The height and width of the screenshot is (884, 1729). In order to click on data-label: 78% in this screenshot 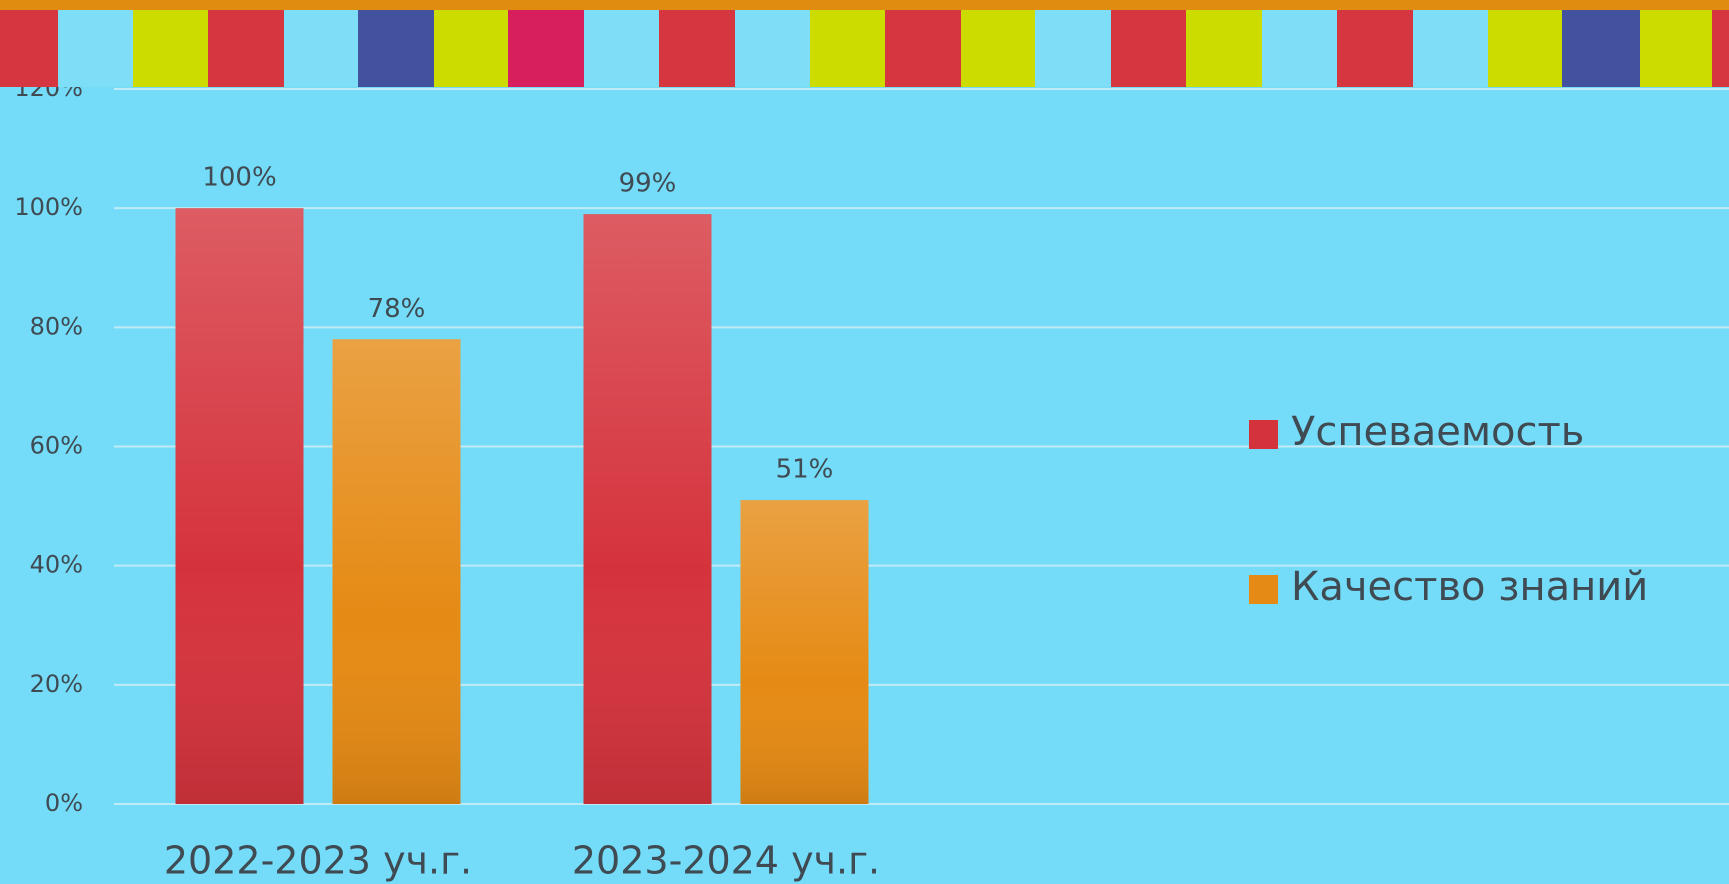, I will do `click(397, 309)`.